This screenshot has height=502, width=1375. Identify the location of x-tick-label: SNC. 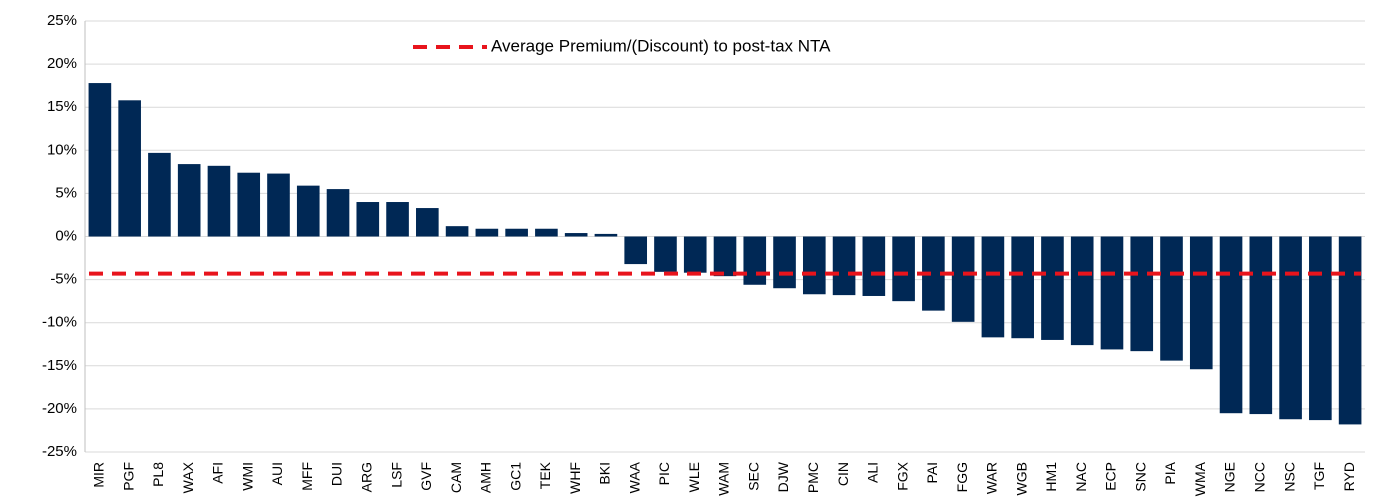
(1140, 477).